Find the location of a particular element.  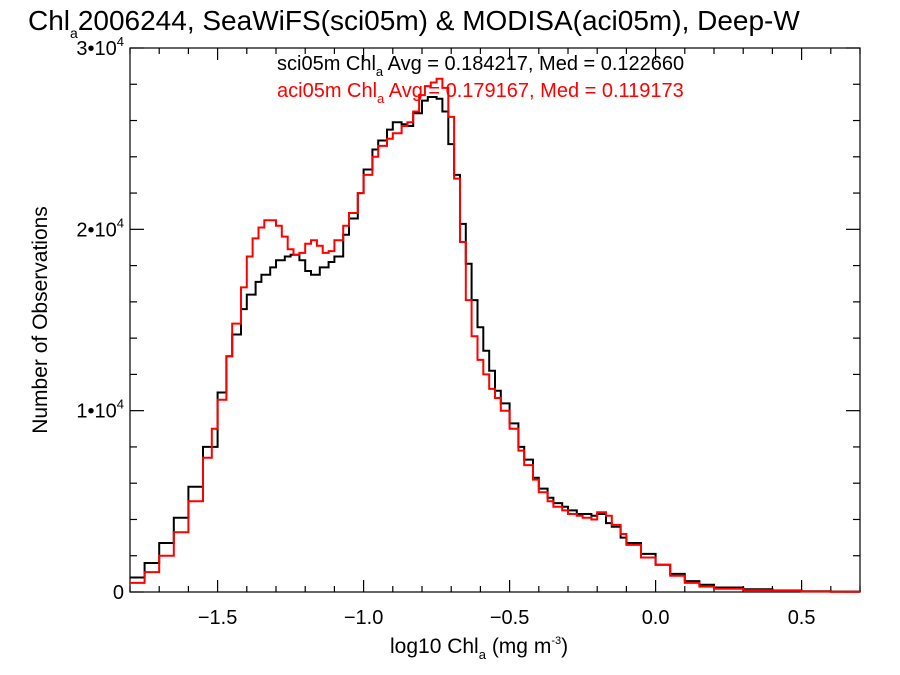

y-tick-label-base: 0 is located at coordinates (118, 593).